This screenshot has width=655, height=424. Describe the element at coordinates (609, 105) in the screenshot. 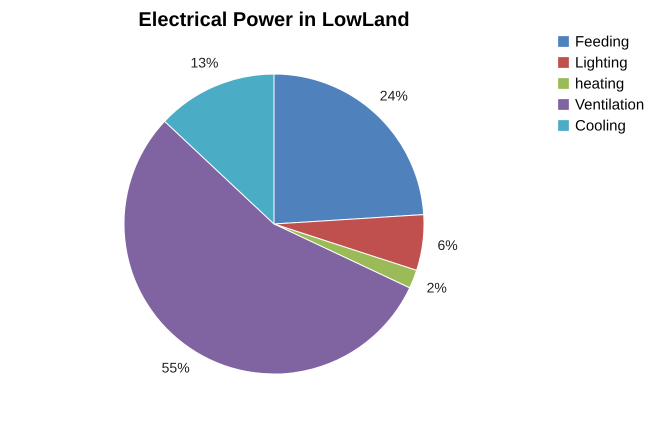

I see `legend-label: Ventilation` at that location.